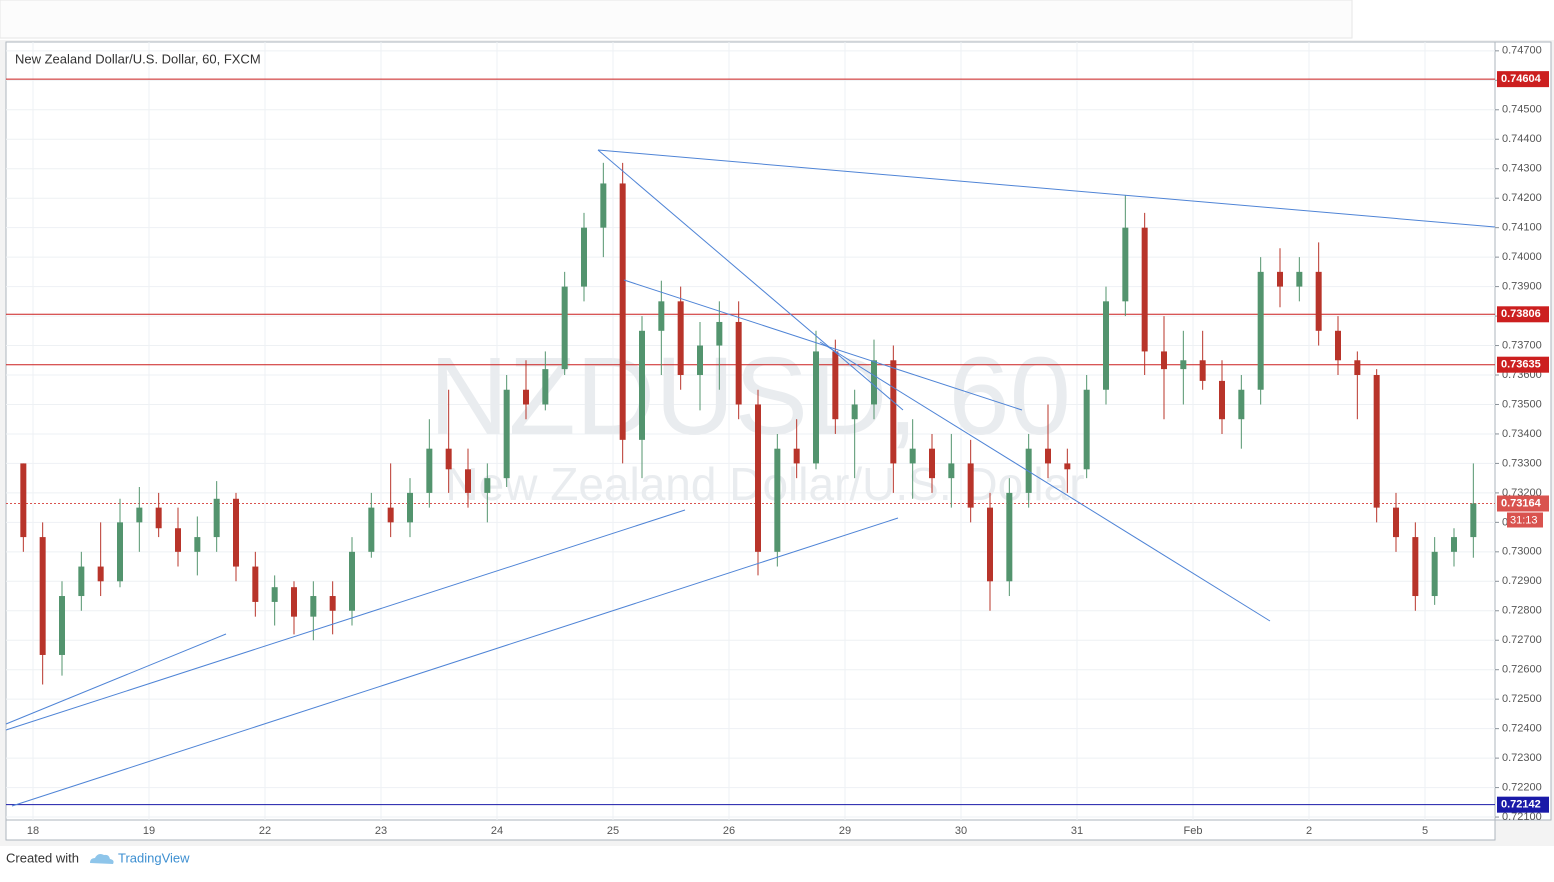 This screenshot has height=882, width=1554. What do you see at coordinates (154, 857) in the screenshot?
I see `brand-link: TradingView` at bounding box center [154, 857].